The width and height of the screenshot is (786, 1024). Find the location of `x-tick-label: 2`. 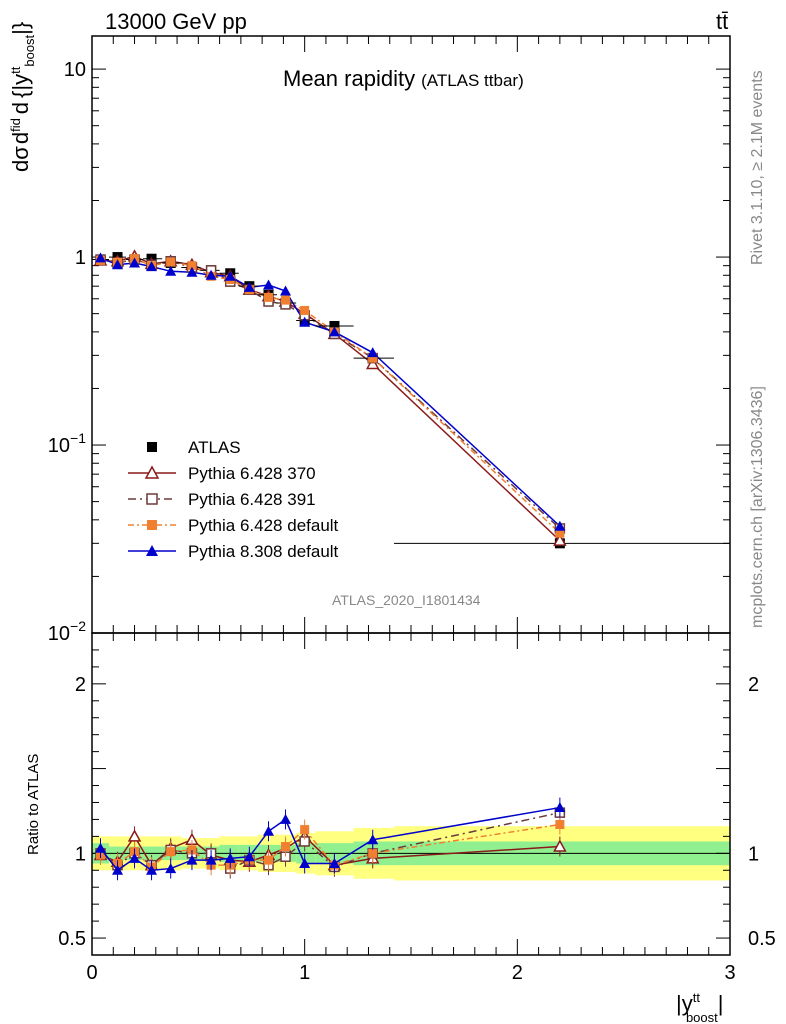

x-tick-label: 2 is located at coordinates (517, 973).